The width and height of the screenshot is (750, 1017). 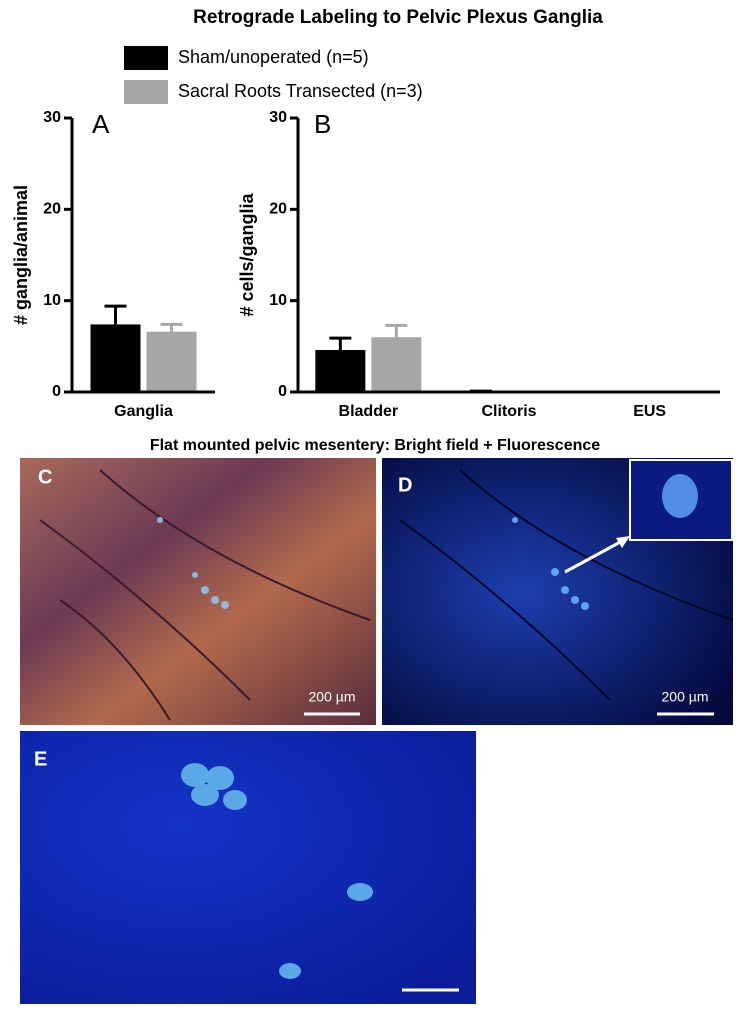 I want to click on panel-label: A, so click(x=101, y=124).